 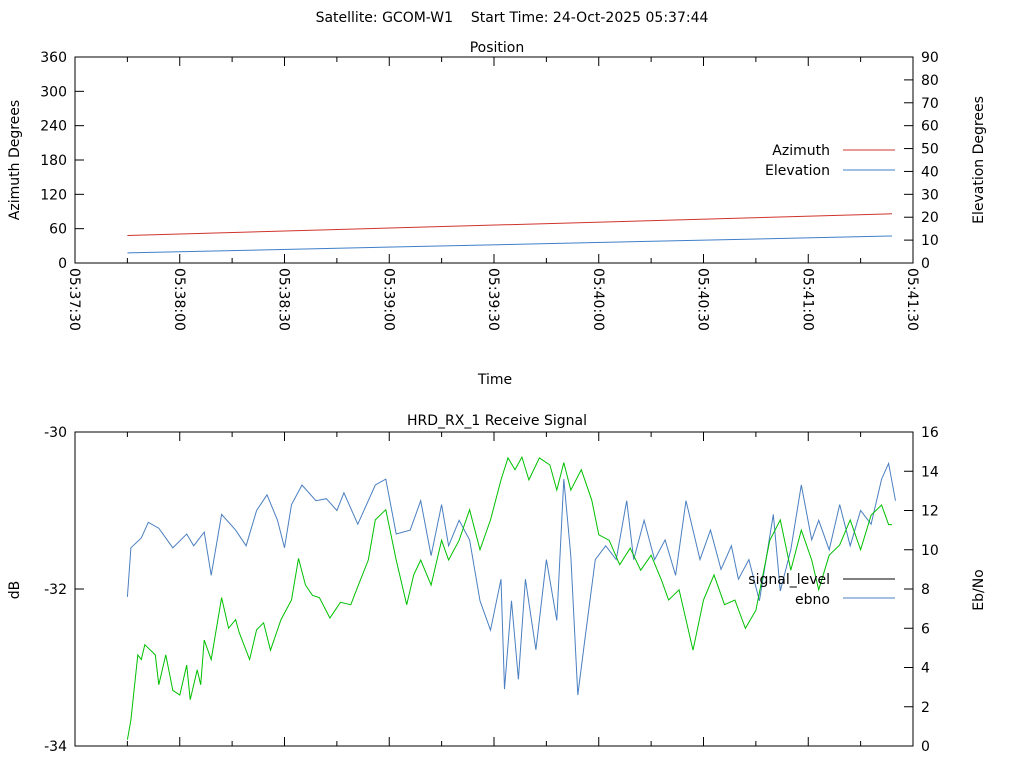 What do you see at coordinates (15, 160) in the screenshot?
I see `azimuth-axis-label: Azimuth Degrees` at bounding box center [15, 160].